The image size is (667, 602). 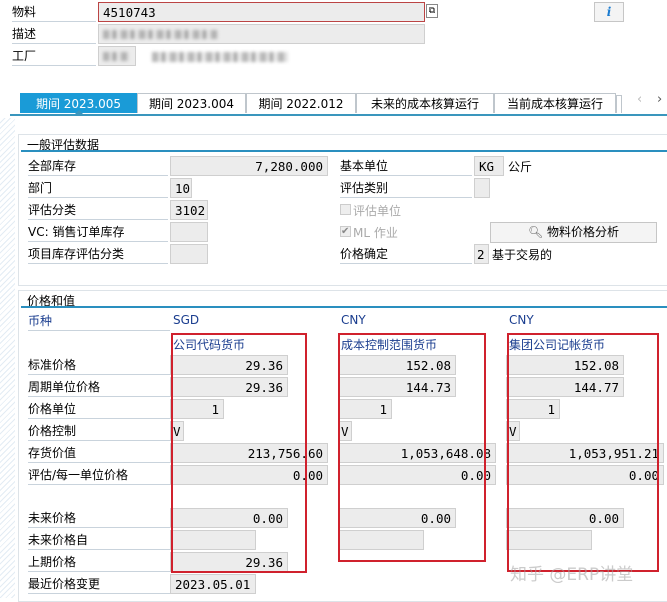 What do you see at coordinates (99, 453) in the screenshot?
I see `price-row-label: 存货价值` at bounding box center [99, 453].